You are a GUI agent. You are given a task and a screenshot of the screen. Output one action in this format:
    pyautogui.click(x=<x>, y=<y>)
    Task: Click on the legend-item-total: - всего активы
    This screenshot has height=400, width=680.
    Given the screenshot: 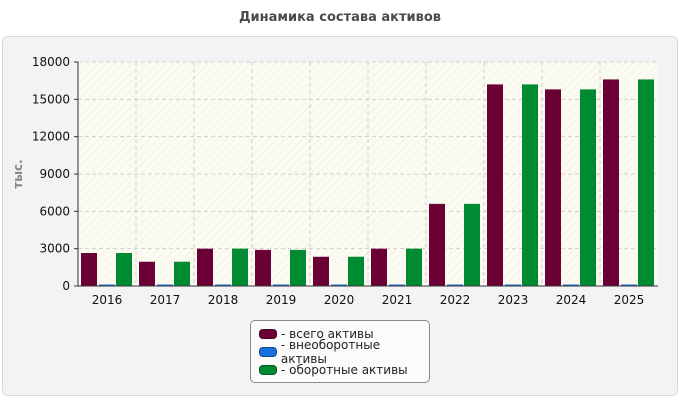 What is the action you would take?
    pyautogui.click(x=344, y=334)
    